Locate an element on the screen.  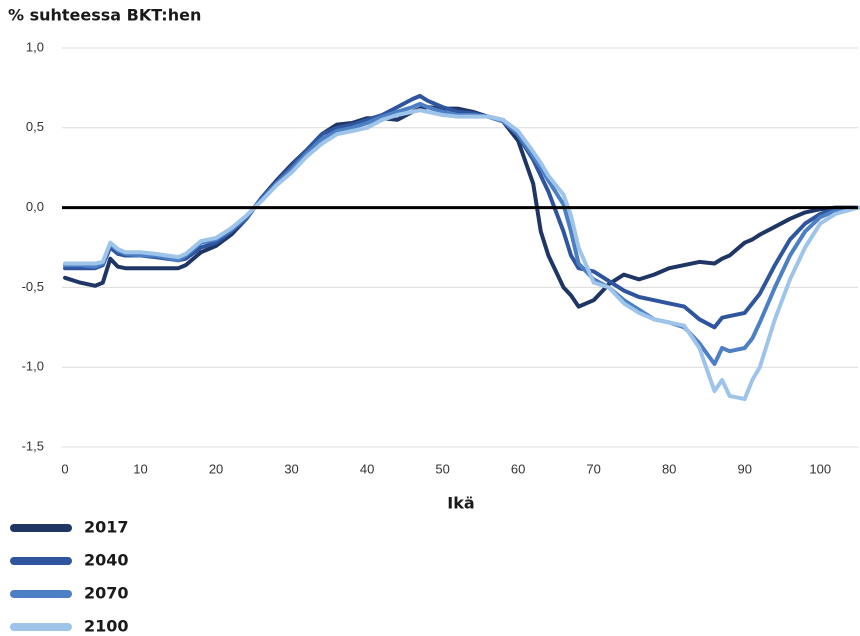
x-tick-label: 60 is located at coordinates (518, 468).